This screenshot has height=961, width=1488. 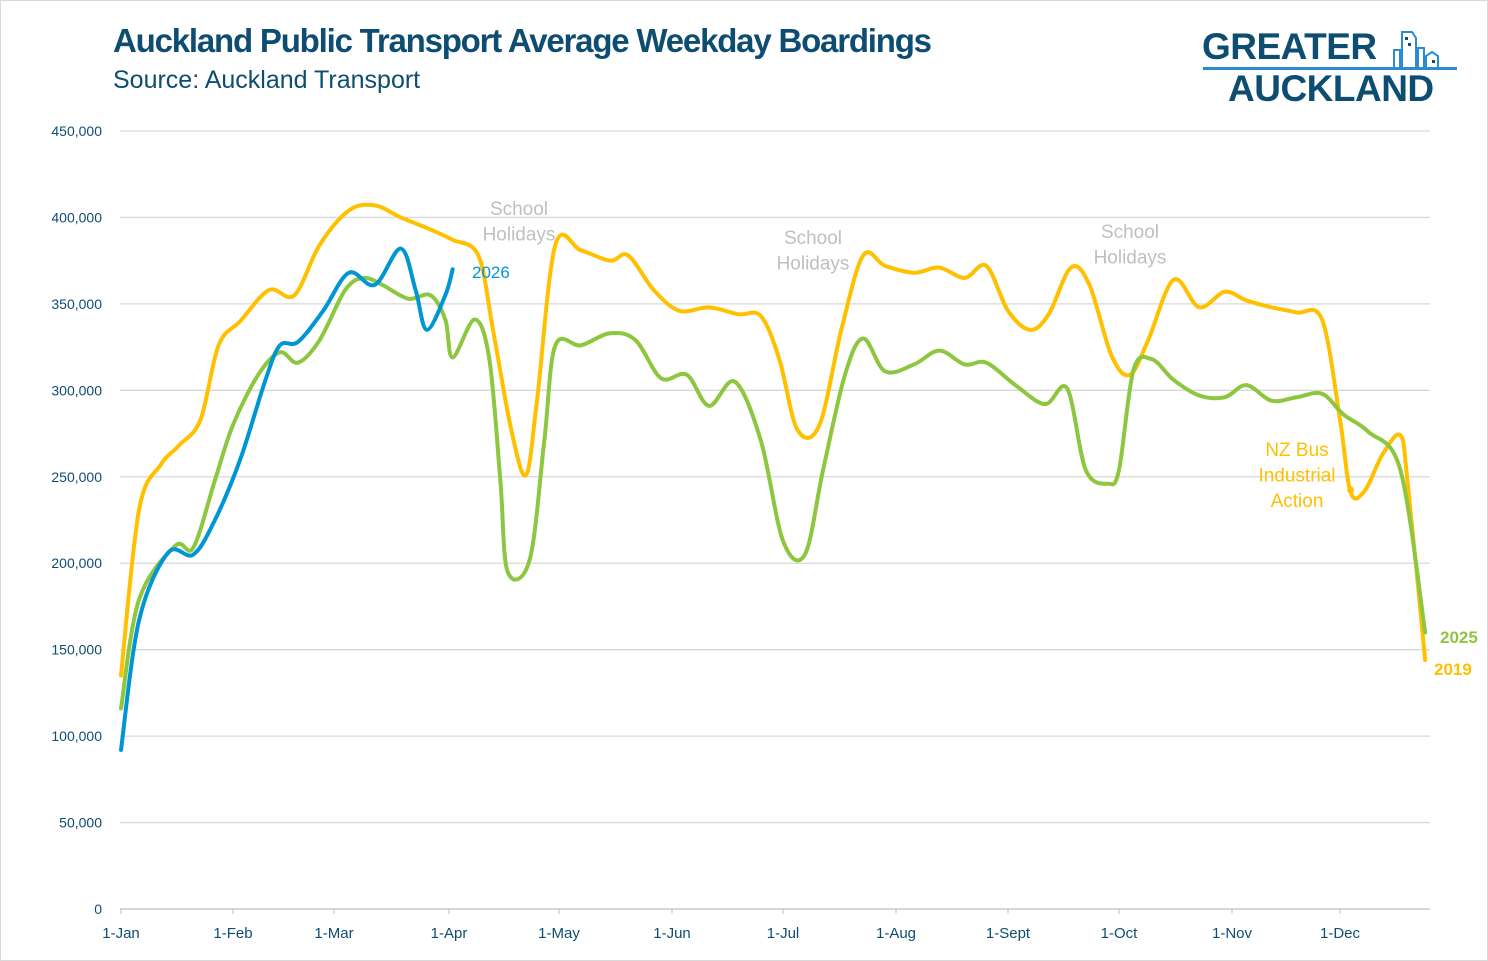 What do you see at coordinates (232, 933) in the screenshot?
I see `x-tick-label: 1-Feb` at bounding box center [232, 933].